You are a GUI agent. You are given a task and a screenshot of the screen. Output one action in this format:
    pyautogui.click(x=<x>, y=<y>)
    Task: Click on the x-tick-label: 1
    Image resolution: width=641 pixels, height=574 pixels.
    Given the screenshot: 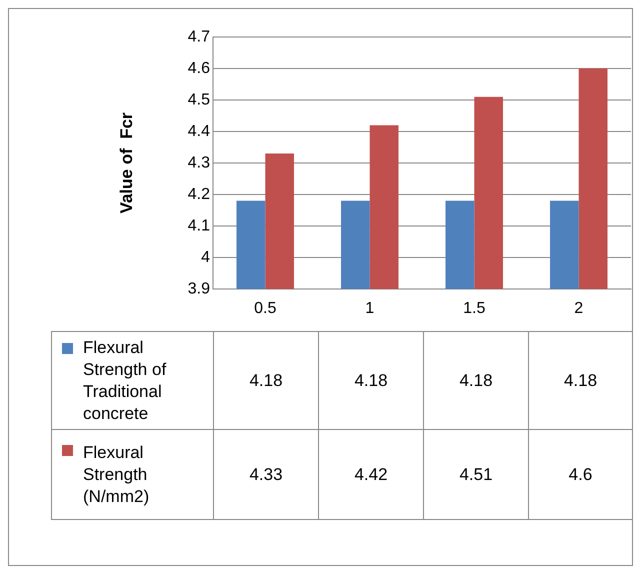 What is the action you would take?
    pyautogui.click(x=369, y=309)
    